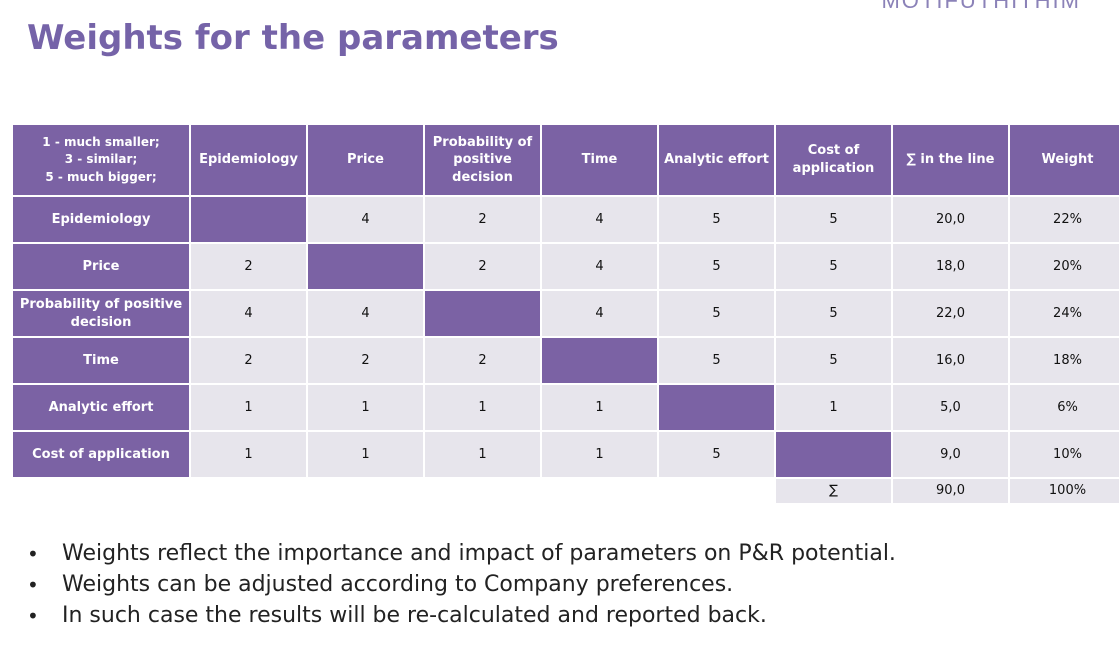  Describe the element at coordinates (101, 219) in the screenshot. I see `row-header: Epidemiology` at that location.